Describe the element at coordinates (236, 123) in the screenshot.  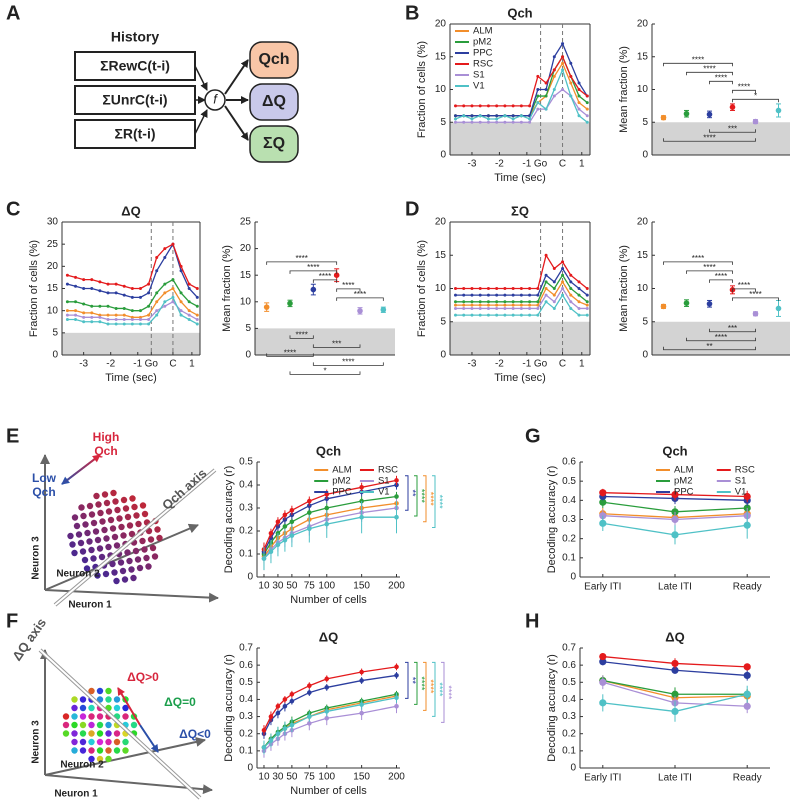
I see `arrow` at that location.